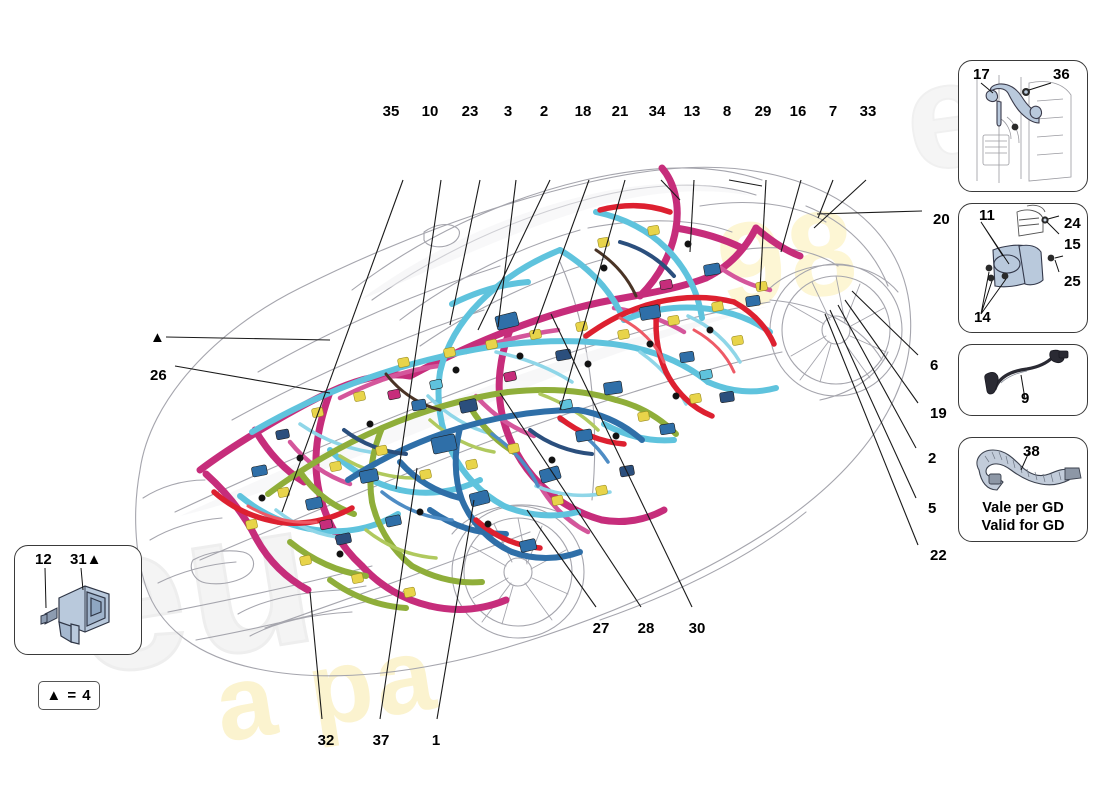  I want to click on detail-label-15: 15, so click(1072, 244).